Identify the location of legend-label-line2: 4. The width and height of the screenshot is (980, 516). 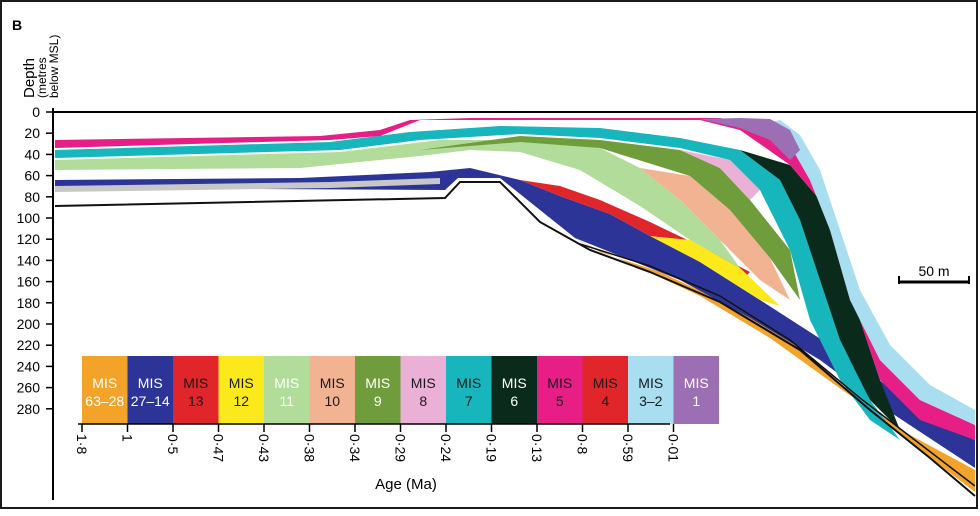
(605, 401).